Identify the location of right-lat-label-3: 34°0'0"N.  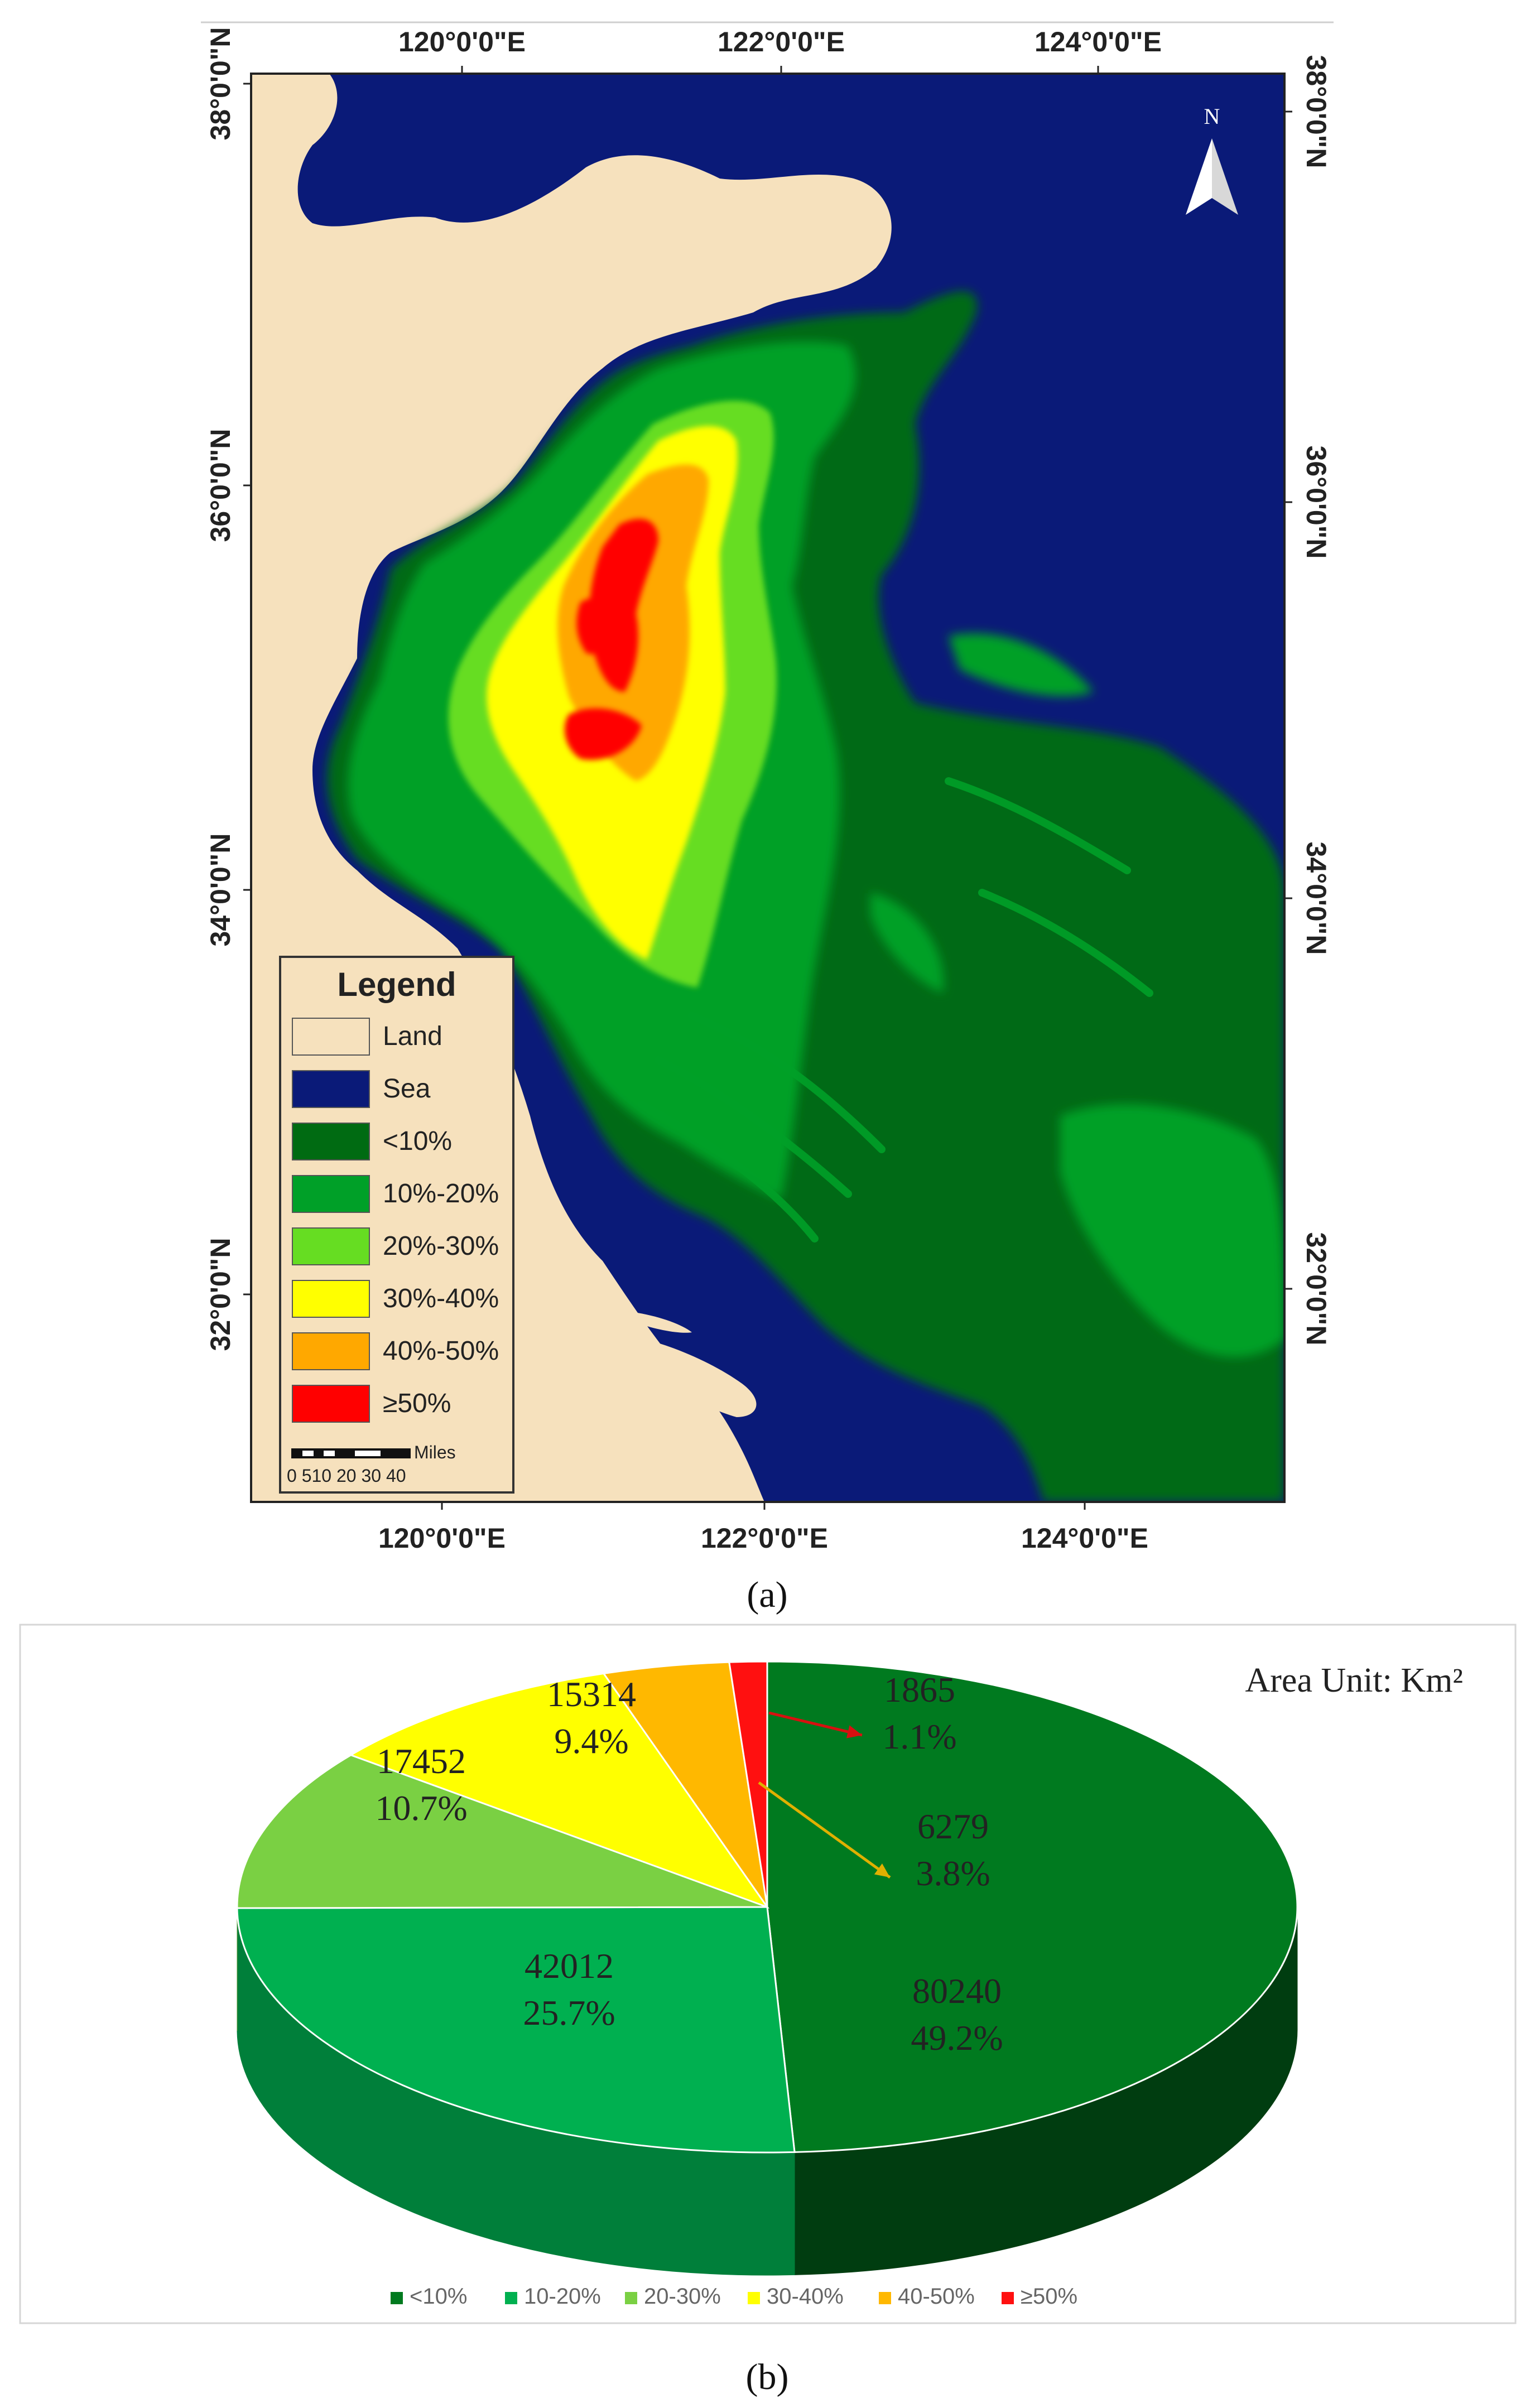
(1316, 898).